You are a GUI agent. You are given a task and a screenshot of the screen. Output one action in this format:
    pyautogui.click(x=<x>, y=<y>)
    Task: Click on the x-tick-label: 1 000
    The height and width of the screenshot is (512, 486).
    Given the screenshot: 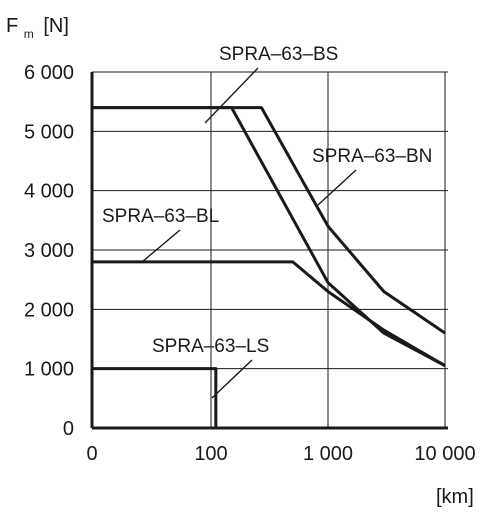 What is the action you would take?
    pyautogui.click(x=328, y=454)
    